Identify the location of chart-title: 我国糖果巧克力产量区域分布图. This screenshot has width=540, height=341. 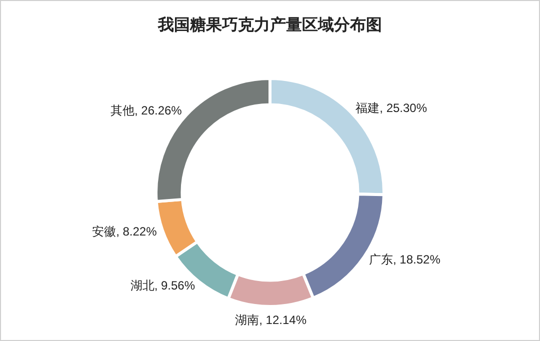
(269, 25).